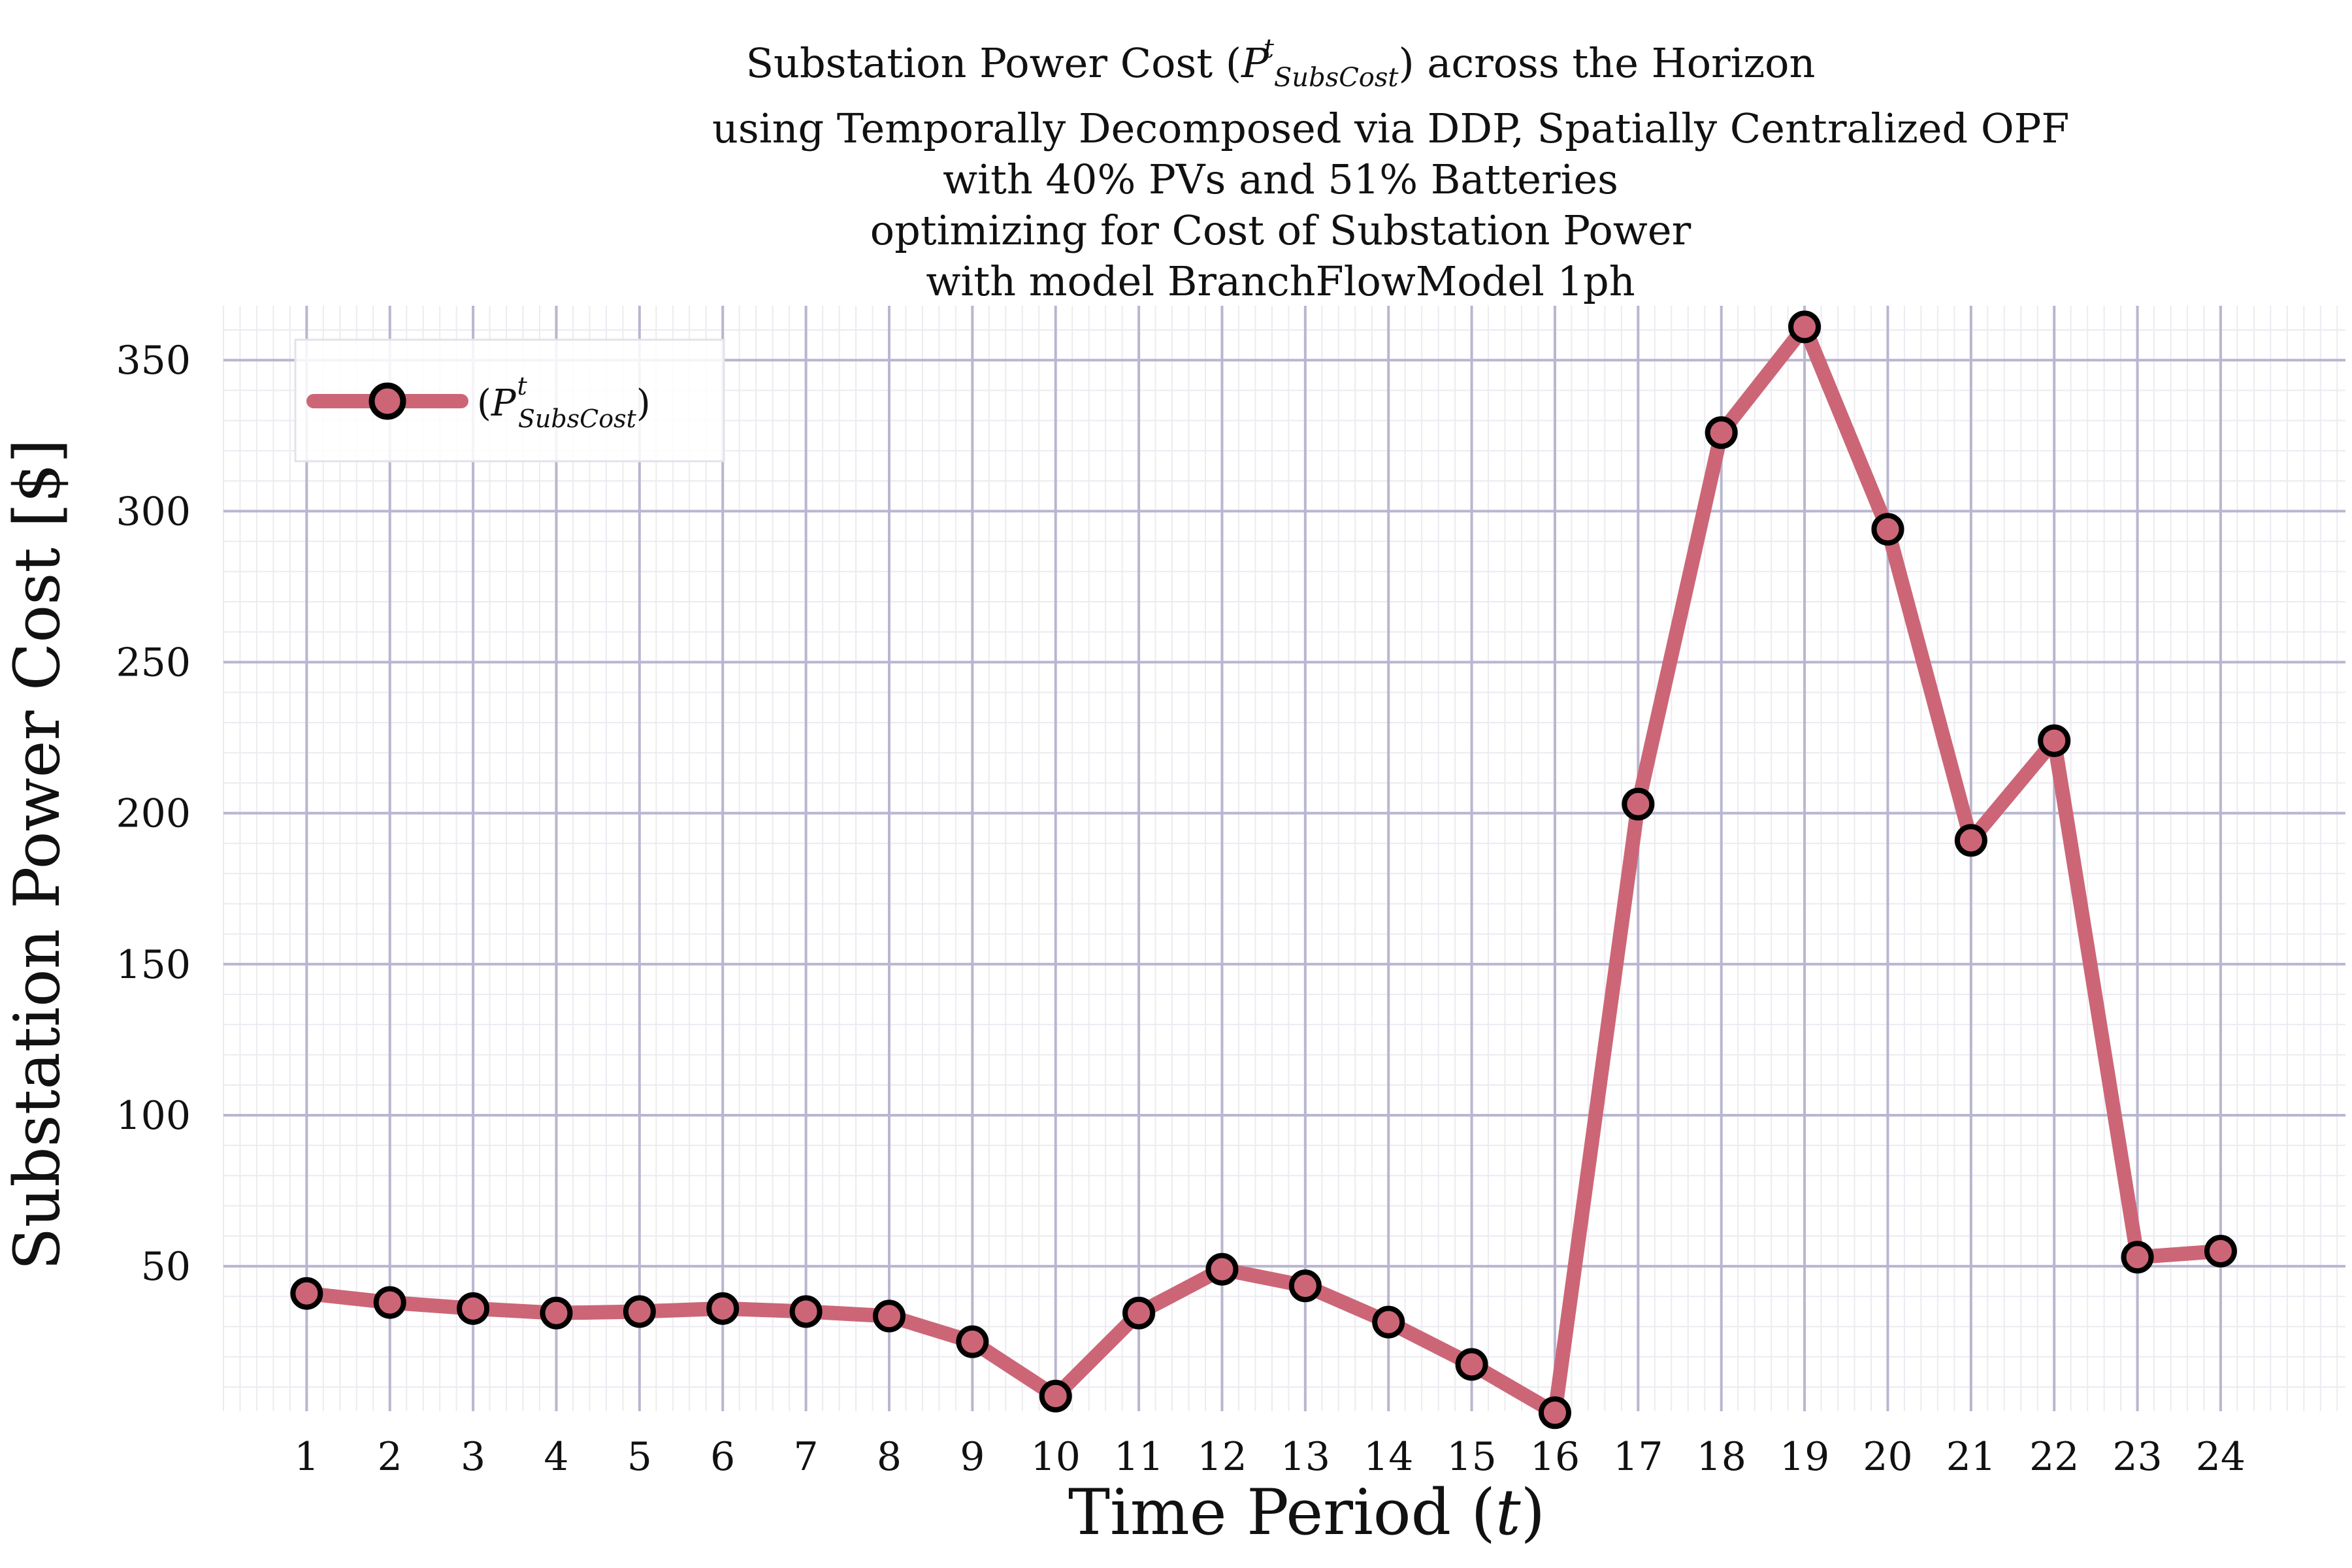  I want to click on y-axis-tick-labels: 50 100 150 200 250 300 350, so click(153, 814).